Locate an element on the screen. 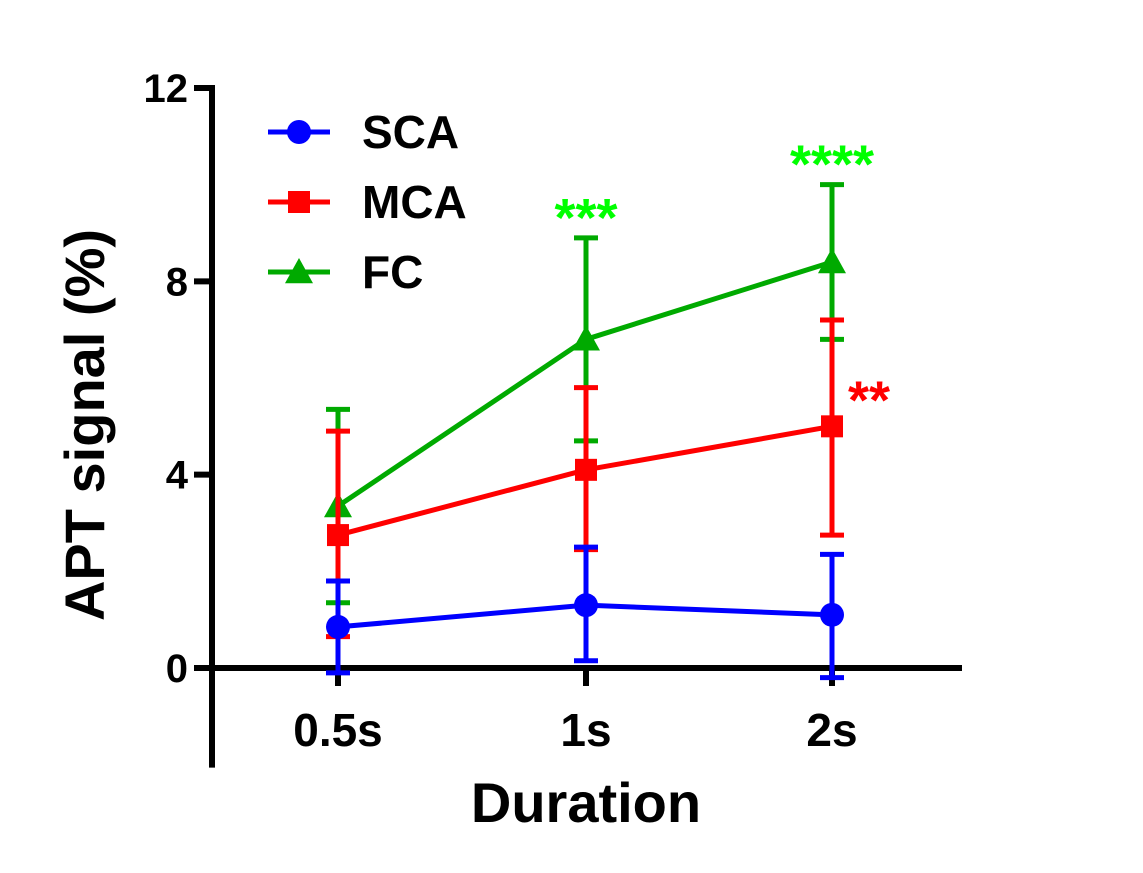 The width and height of the screenshot is (1143, 873). legend-item-fc: FC is located at coordinates (345, 272).